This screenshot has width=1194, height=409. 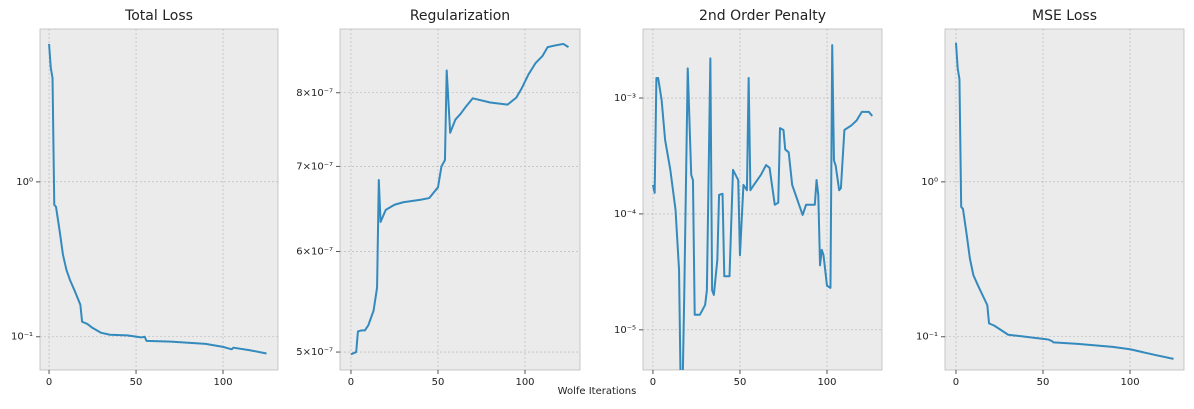 I want to click on x-axis-label: Wolfe Iterations, so click(x=597, y=391).